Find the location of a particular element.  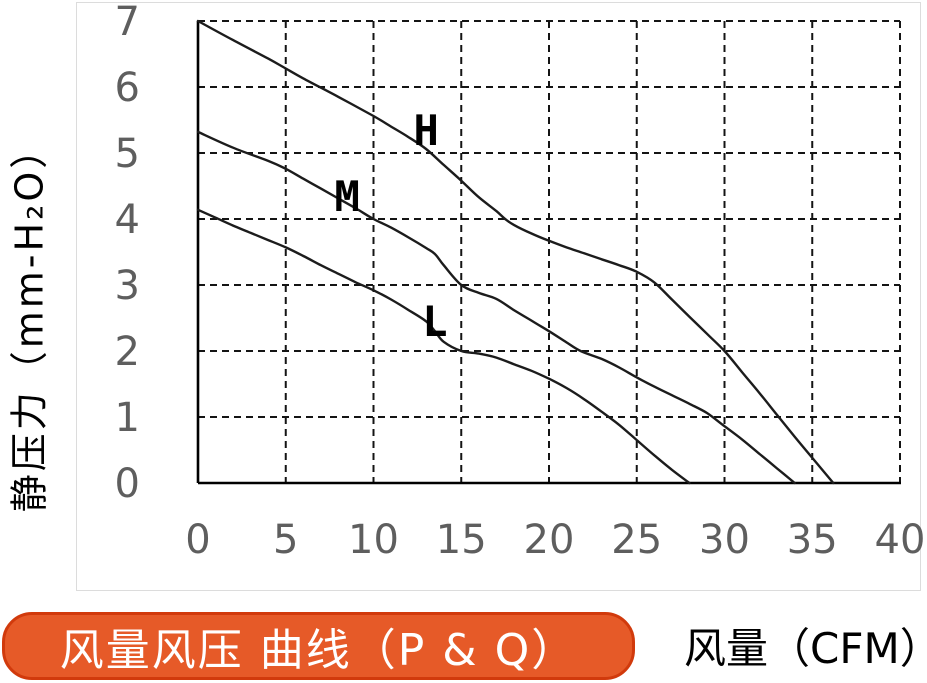

y-tick-label-7: 7 is located at coordinates (127, 22).